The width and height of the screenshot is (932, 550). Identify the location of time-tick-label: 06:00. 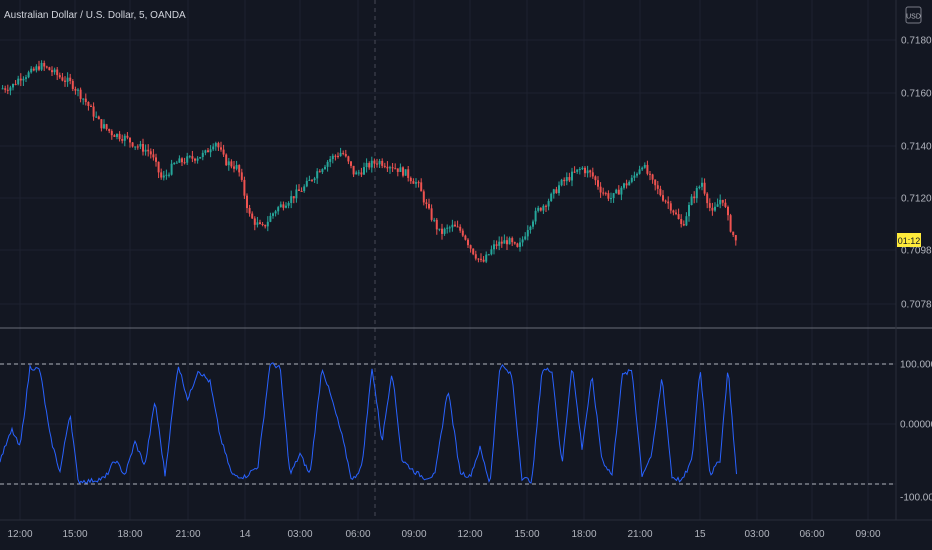
(357, 534).